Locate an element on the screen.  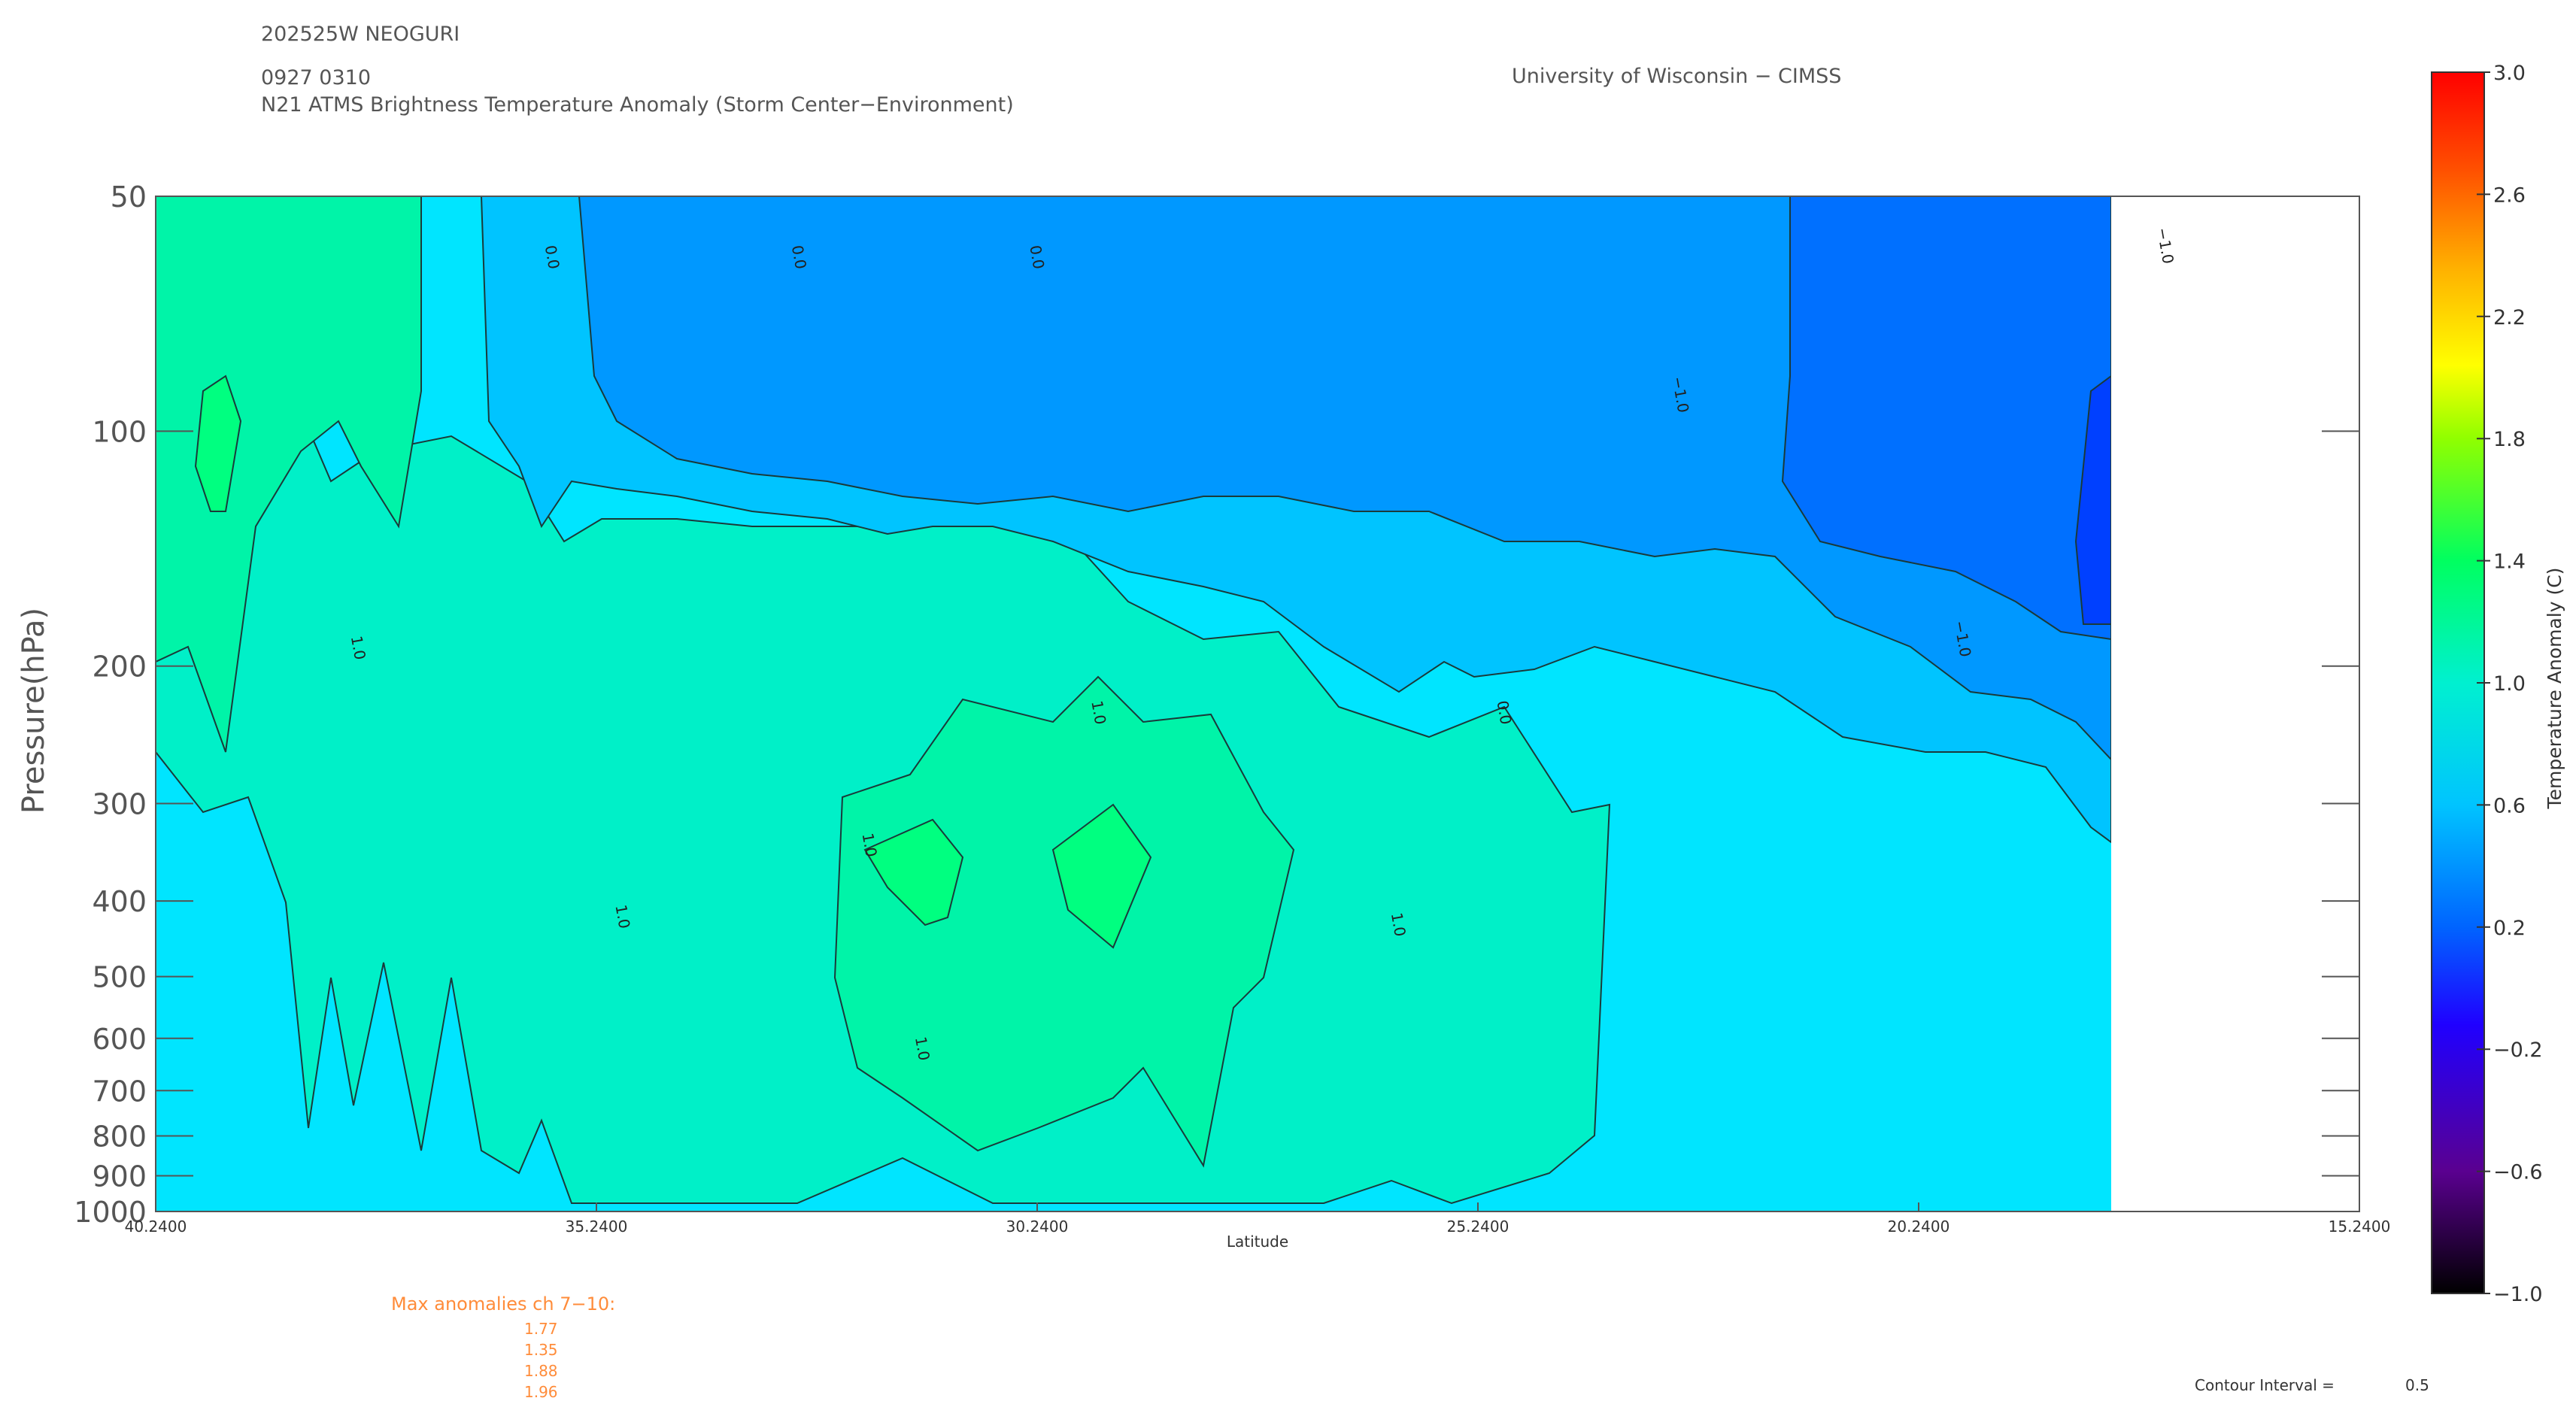
field-upper-min is located at coordinates (2092, 500).